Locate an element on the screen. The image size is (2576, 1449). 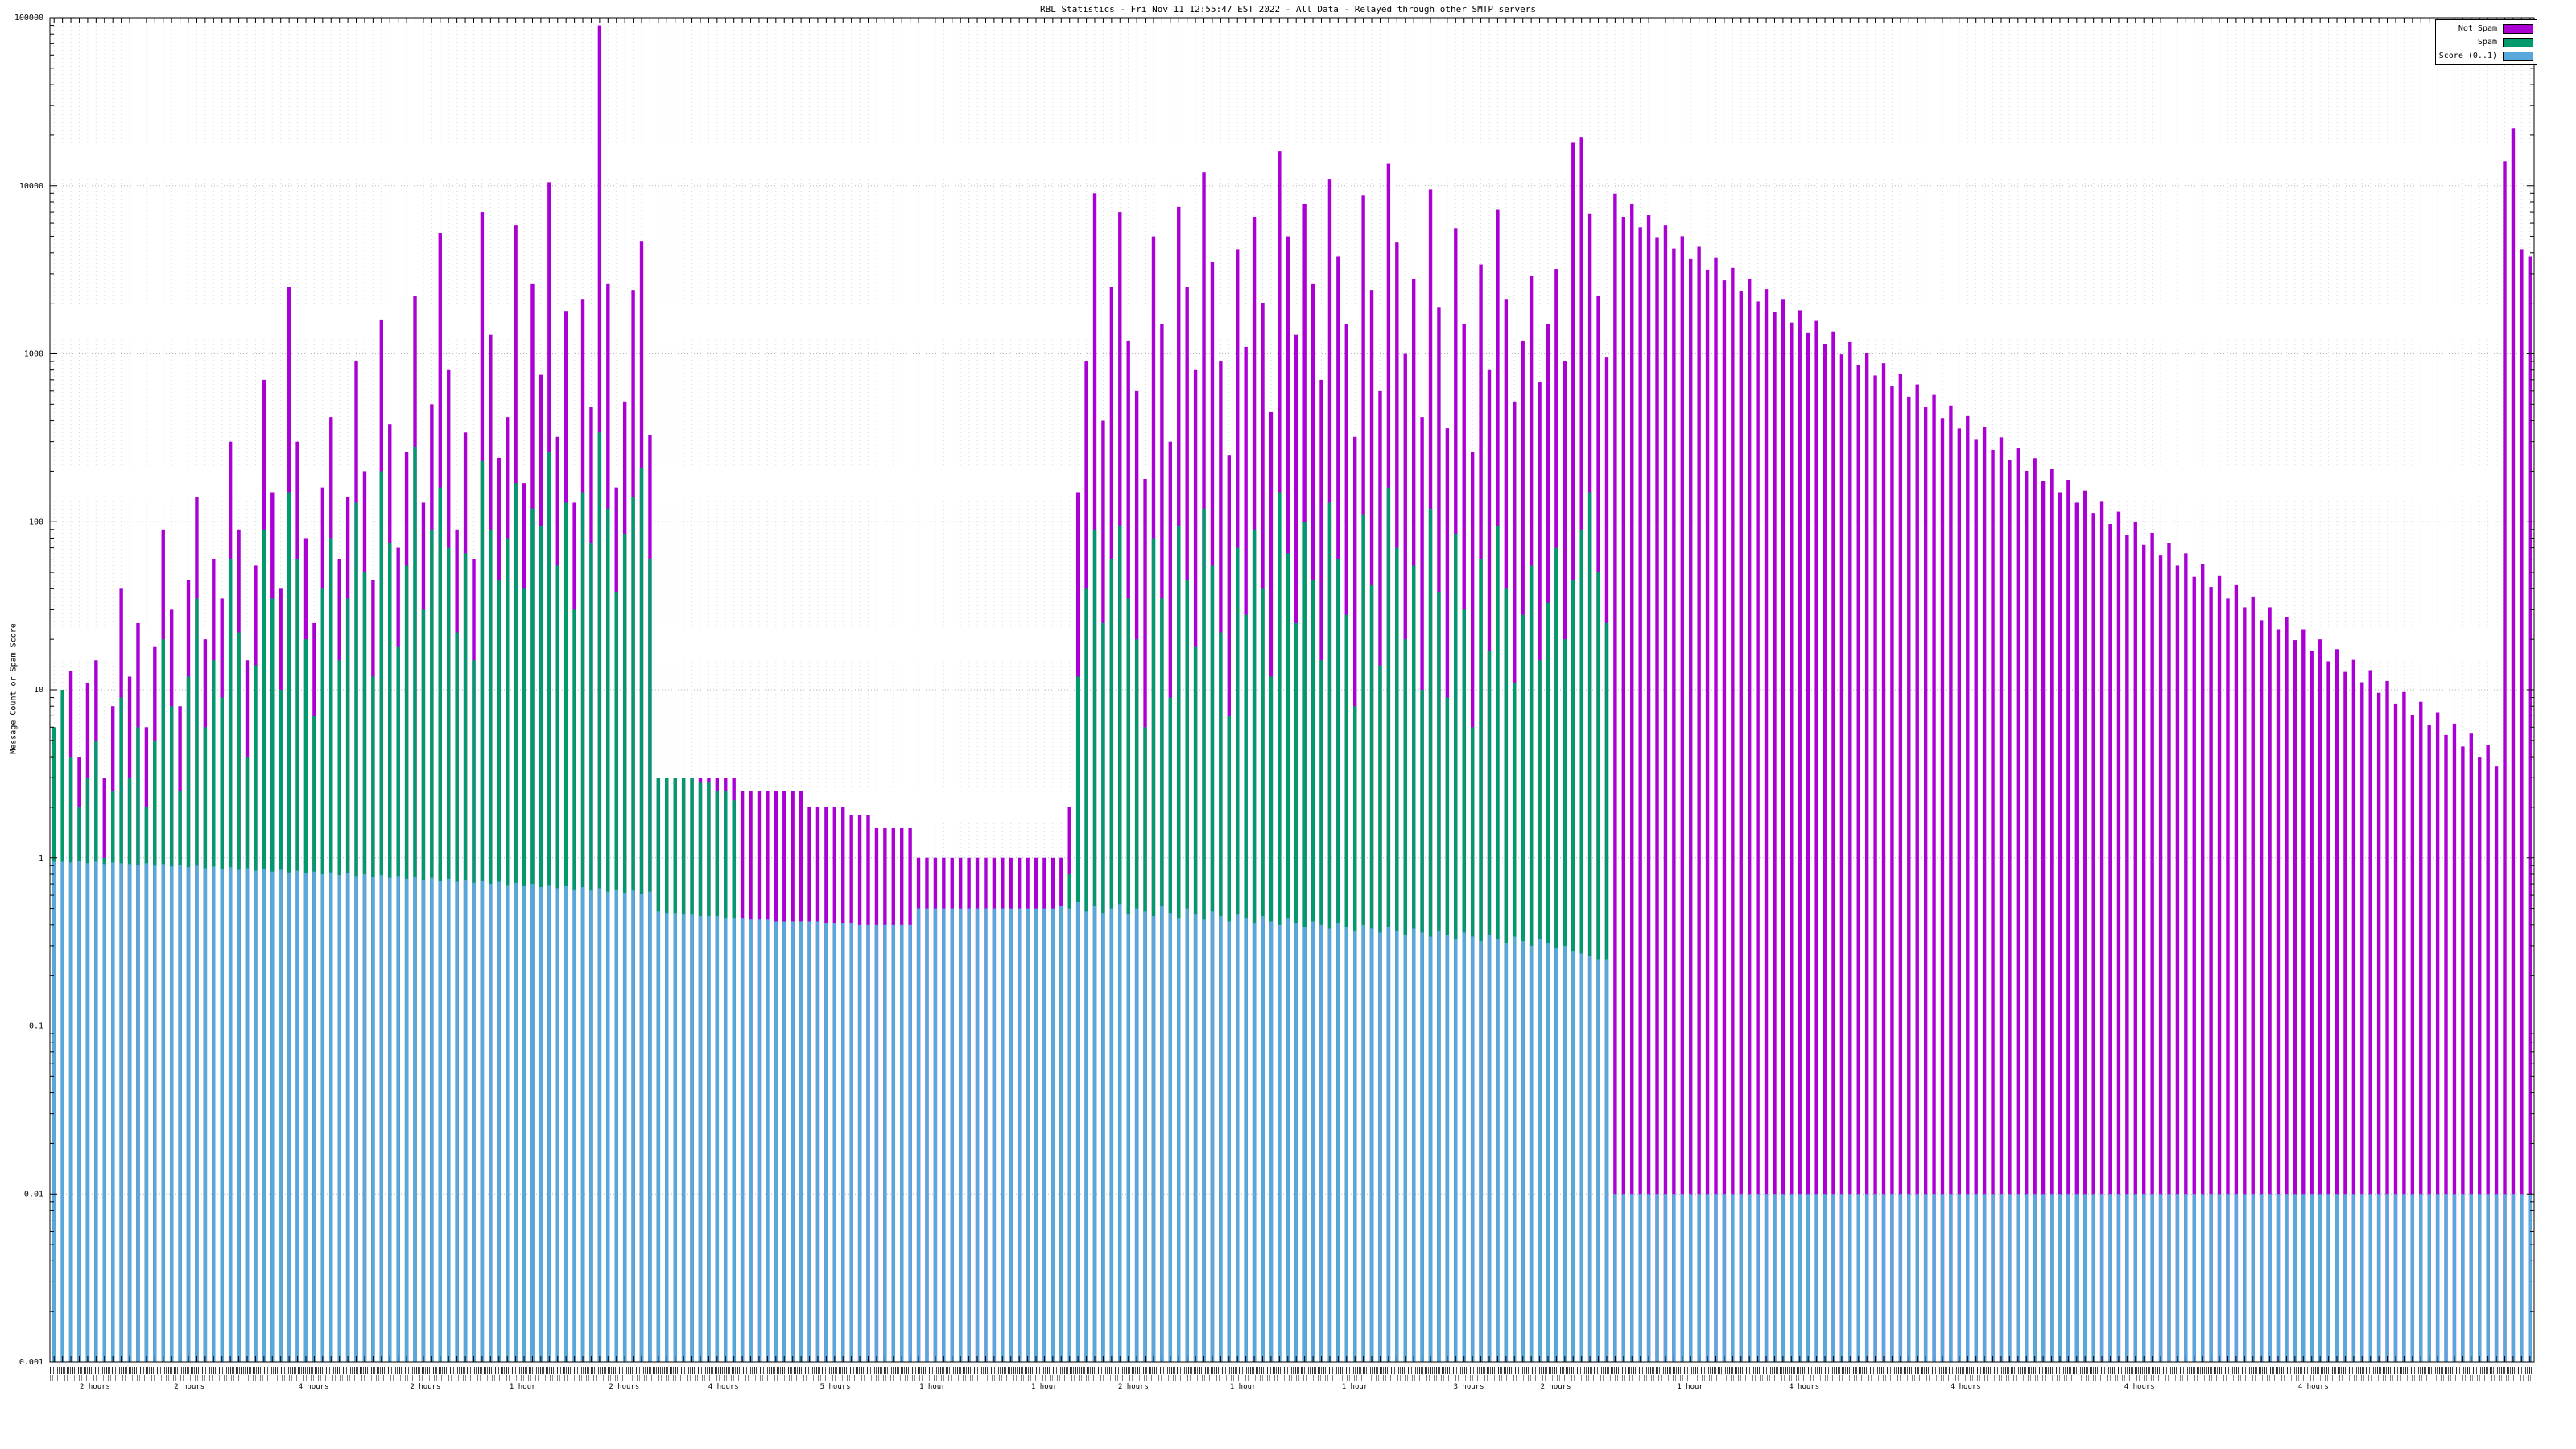
y-tick-label: 100000 is located at coordinates (28, 18).